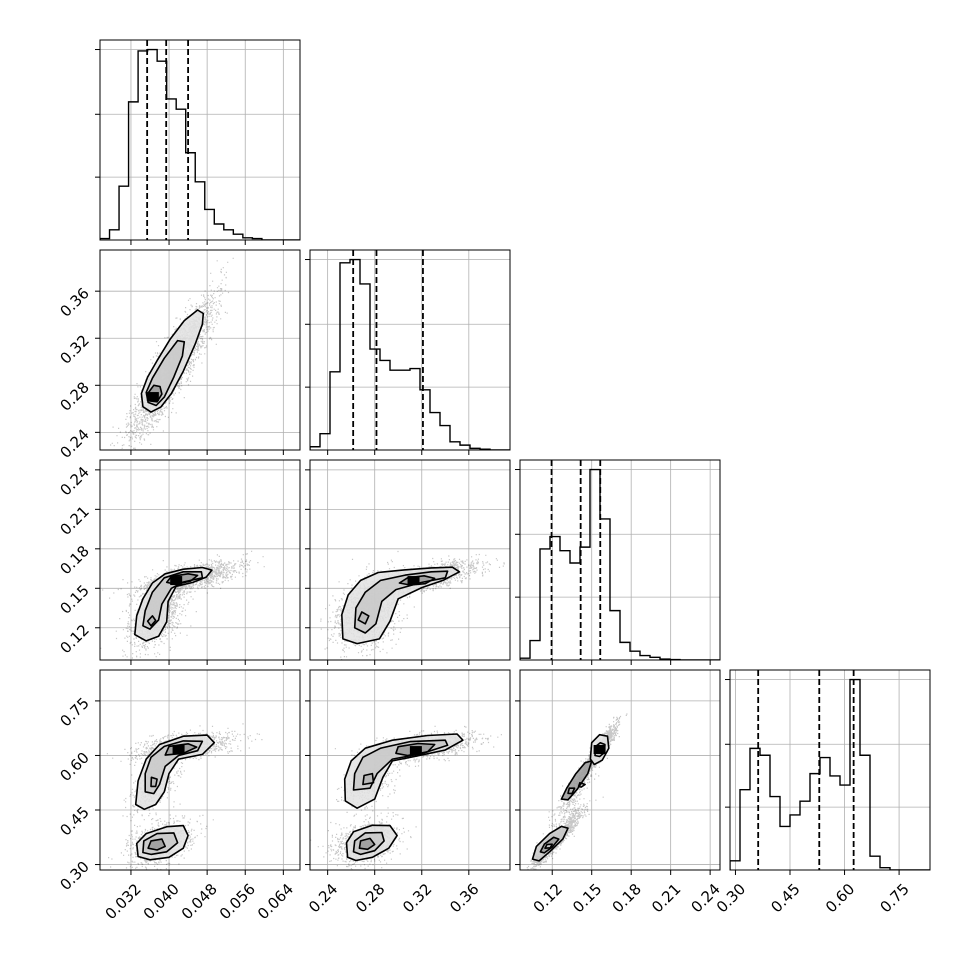 Image resolution: width=970 pixels, height=970 pixels. Describe the element at coordinates (74, 396) in the screenshot. I see `y-tick-label: 0.28` at that location.